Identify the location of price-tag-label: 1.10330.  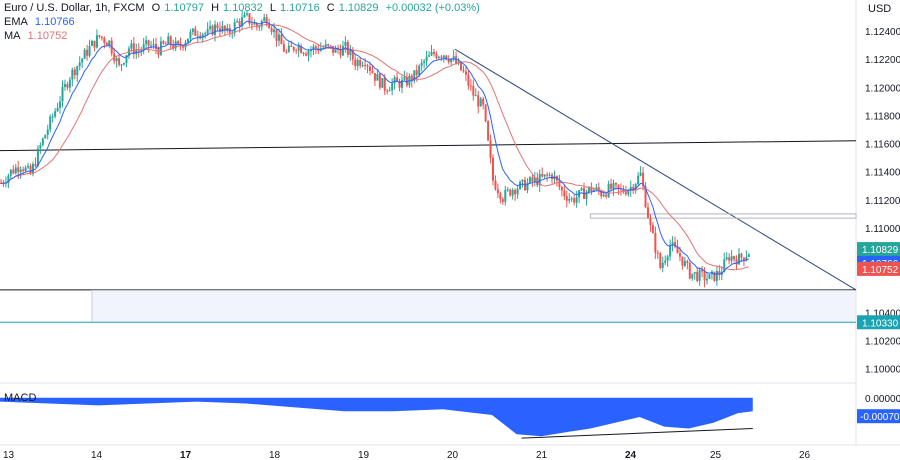
(880, 323).